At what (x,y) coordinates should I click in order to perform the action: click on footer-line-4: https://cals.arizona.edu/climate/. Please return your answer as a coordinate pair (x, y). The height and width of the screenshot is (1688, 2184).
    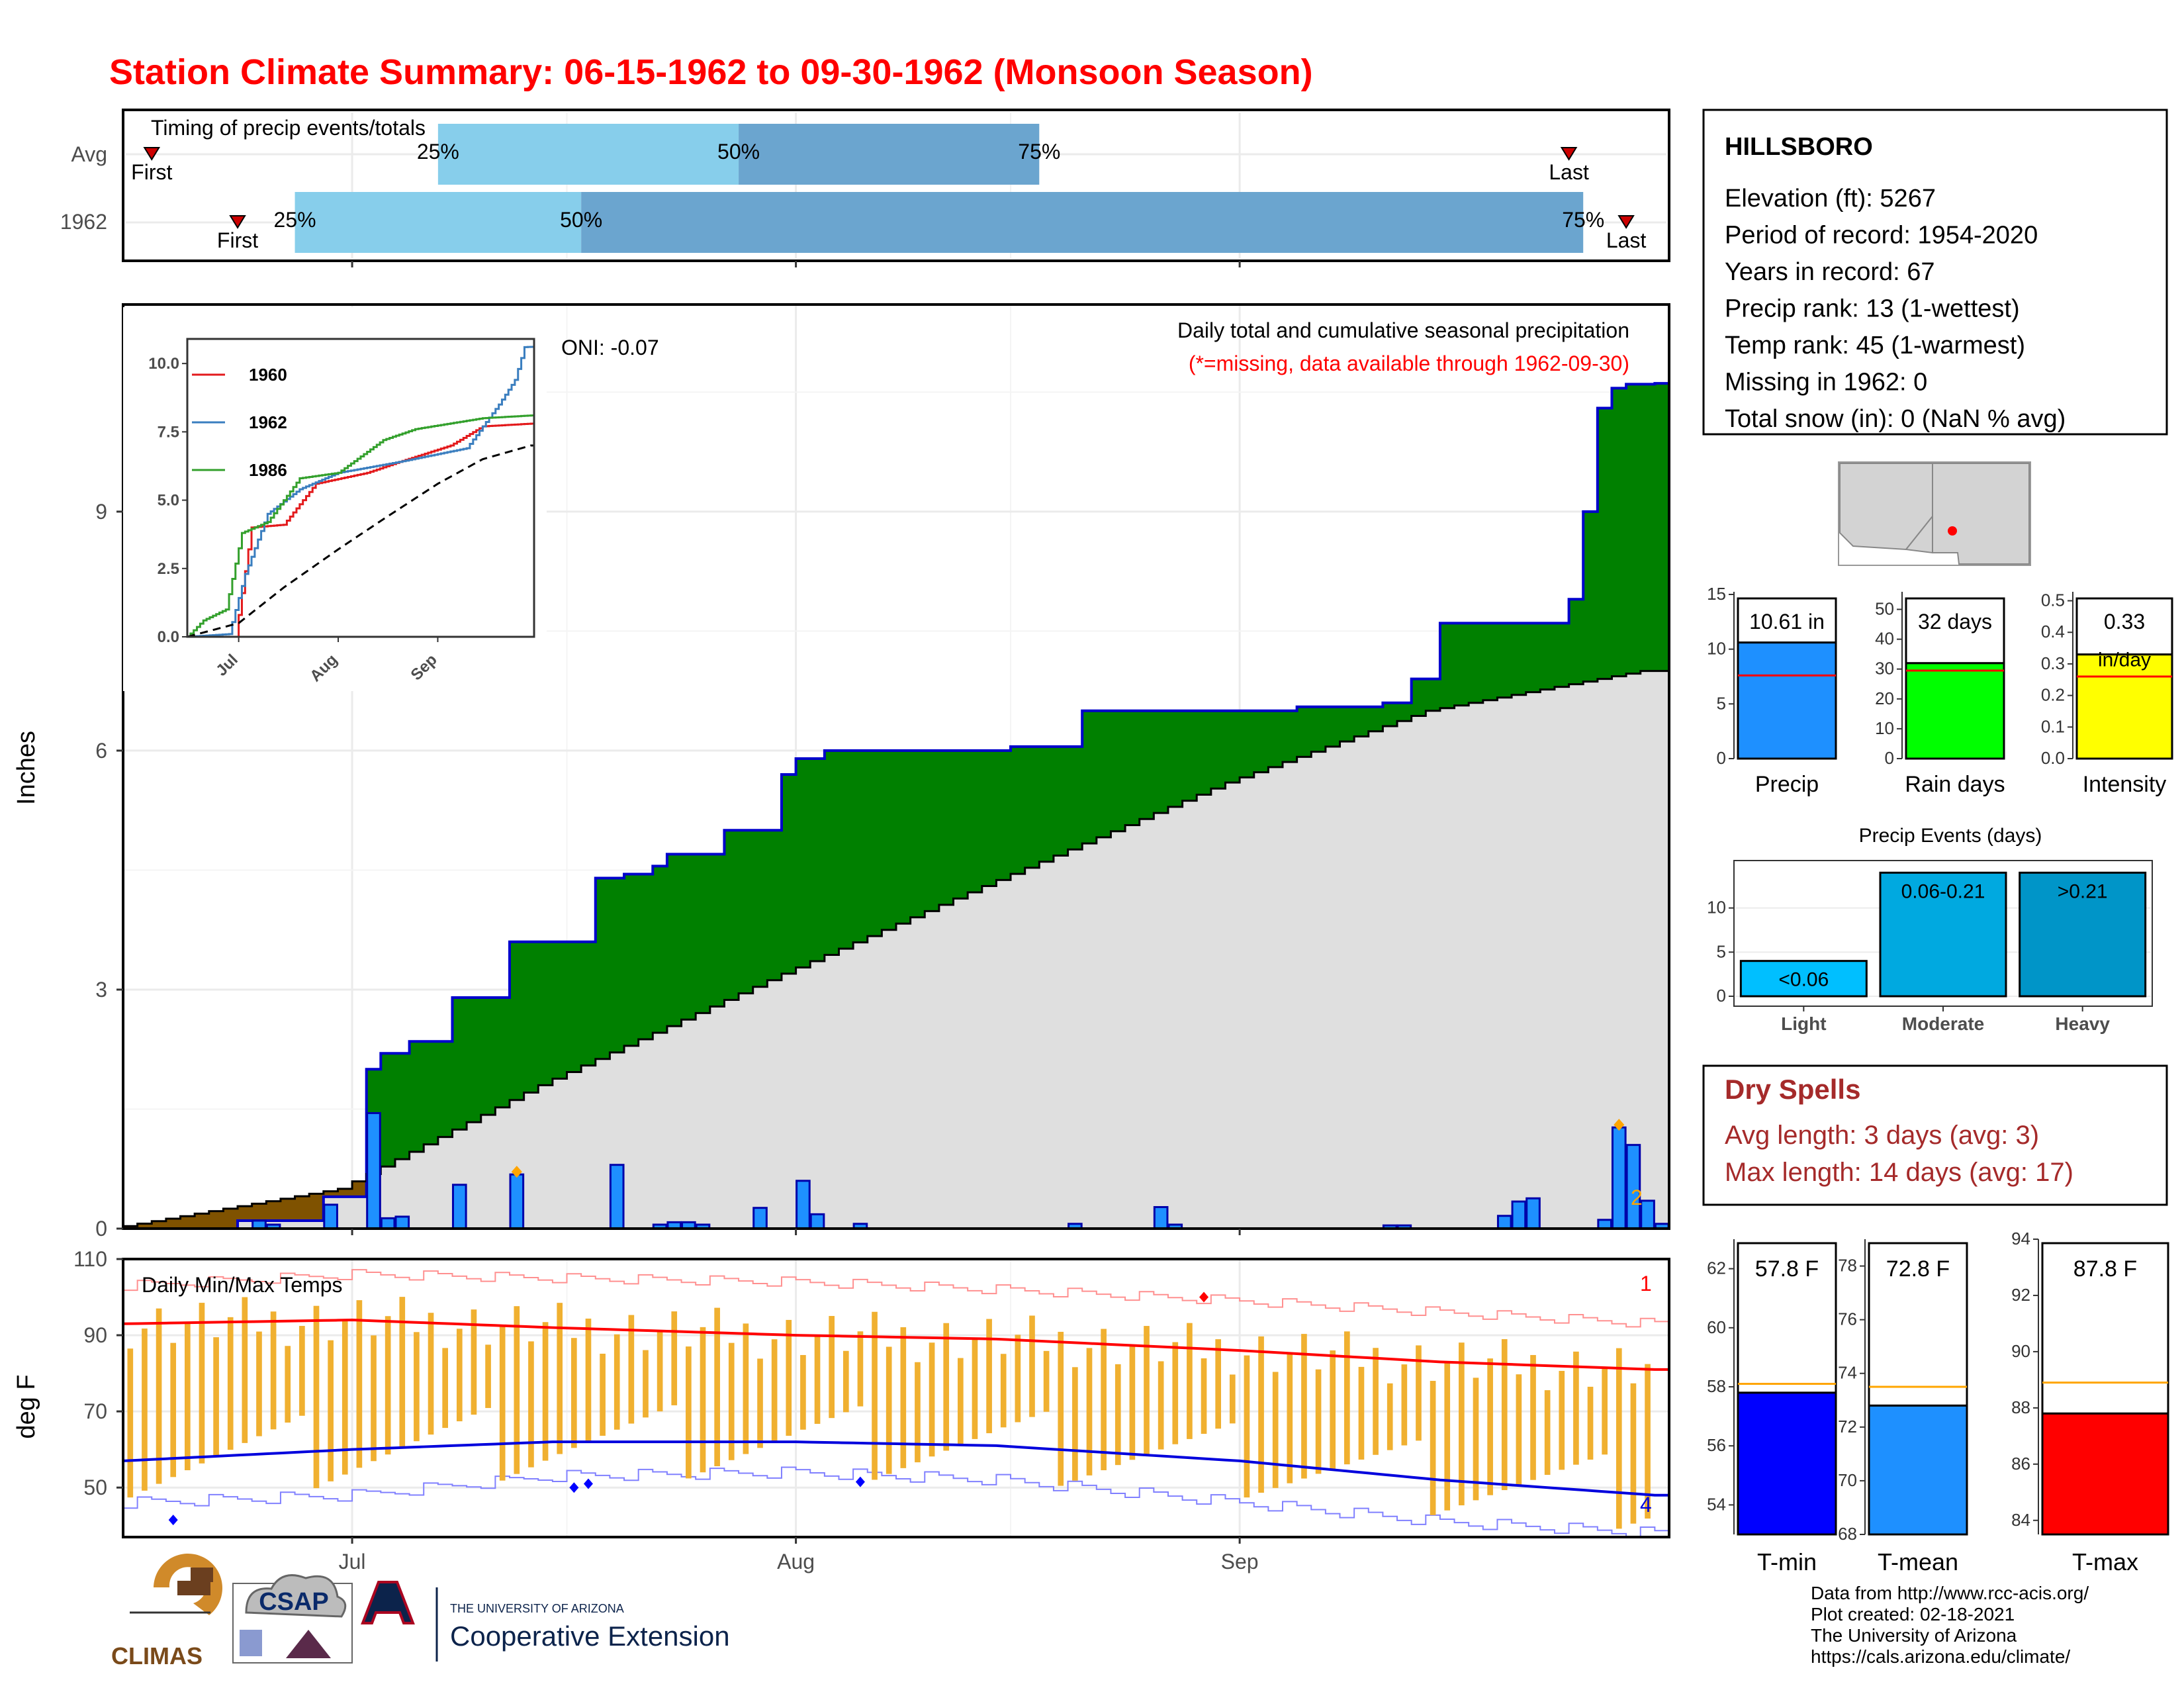
    Looking at the image, I should click on (1940, 1656).